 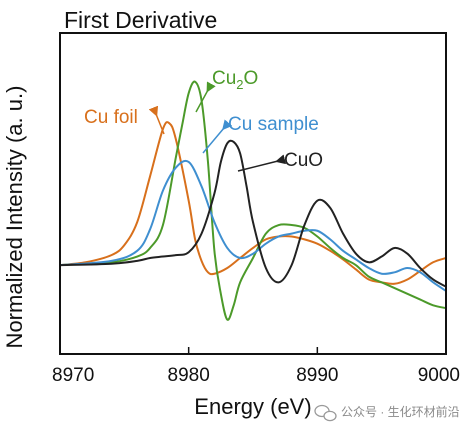 I want to click on x-tick-label: 8970, so click(x=73, y=375).